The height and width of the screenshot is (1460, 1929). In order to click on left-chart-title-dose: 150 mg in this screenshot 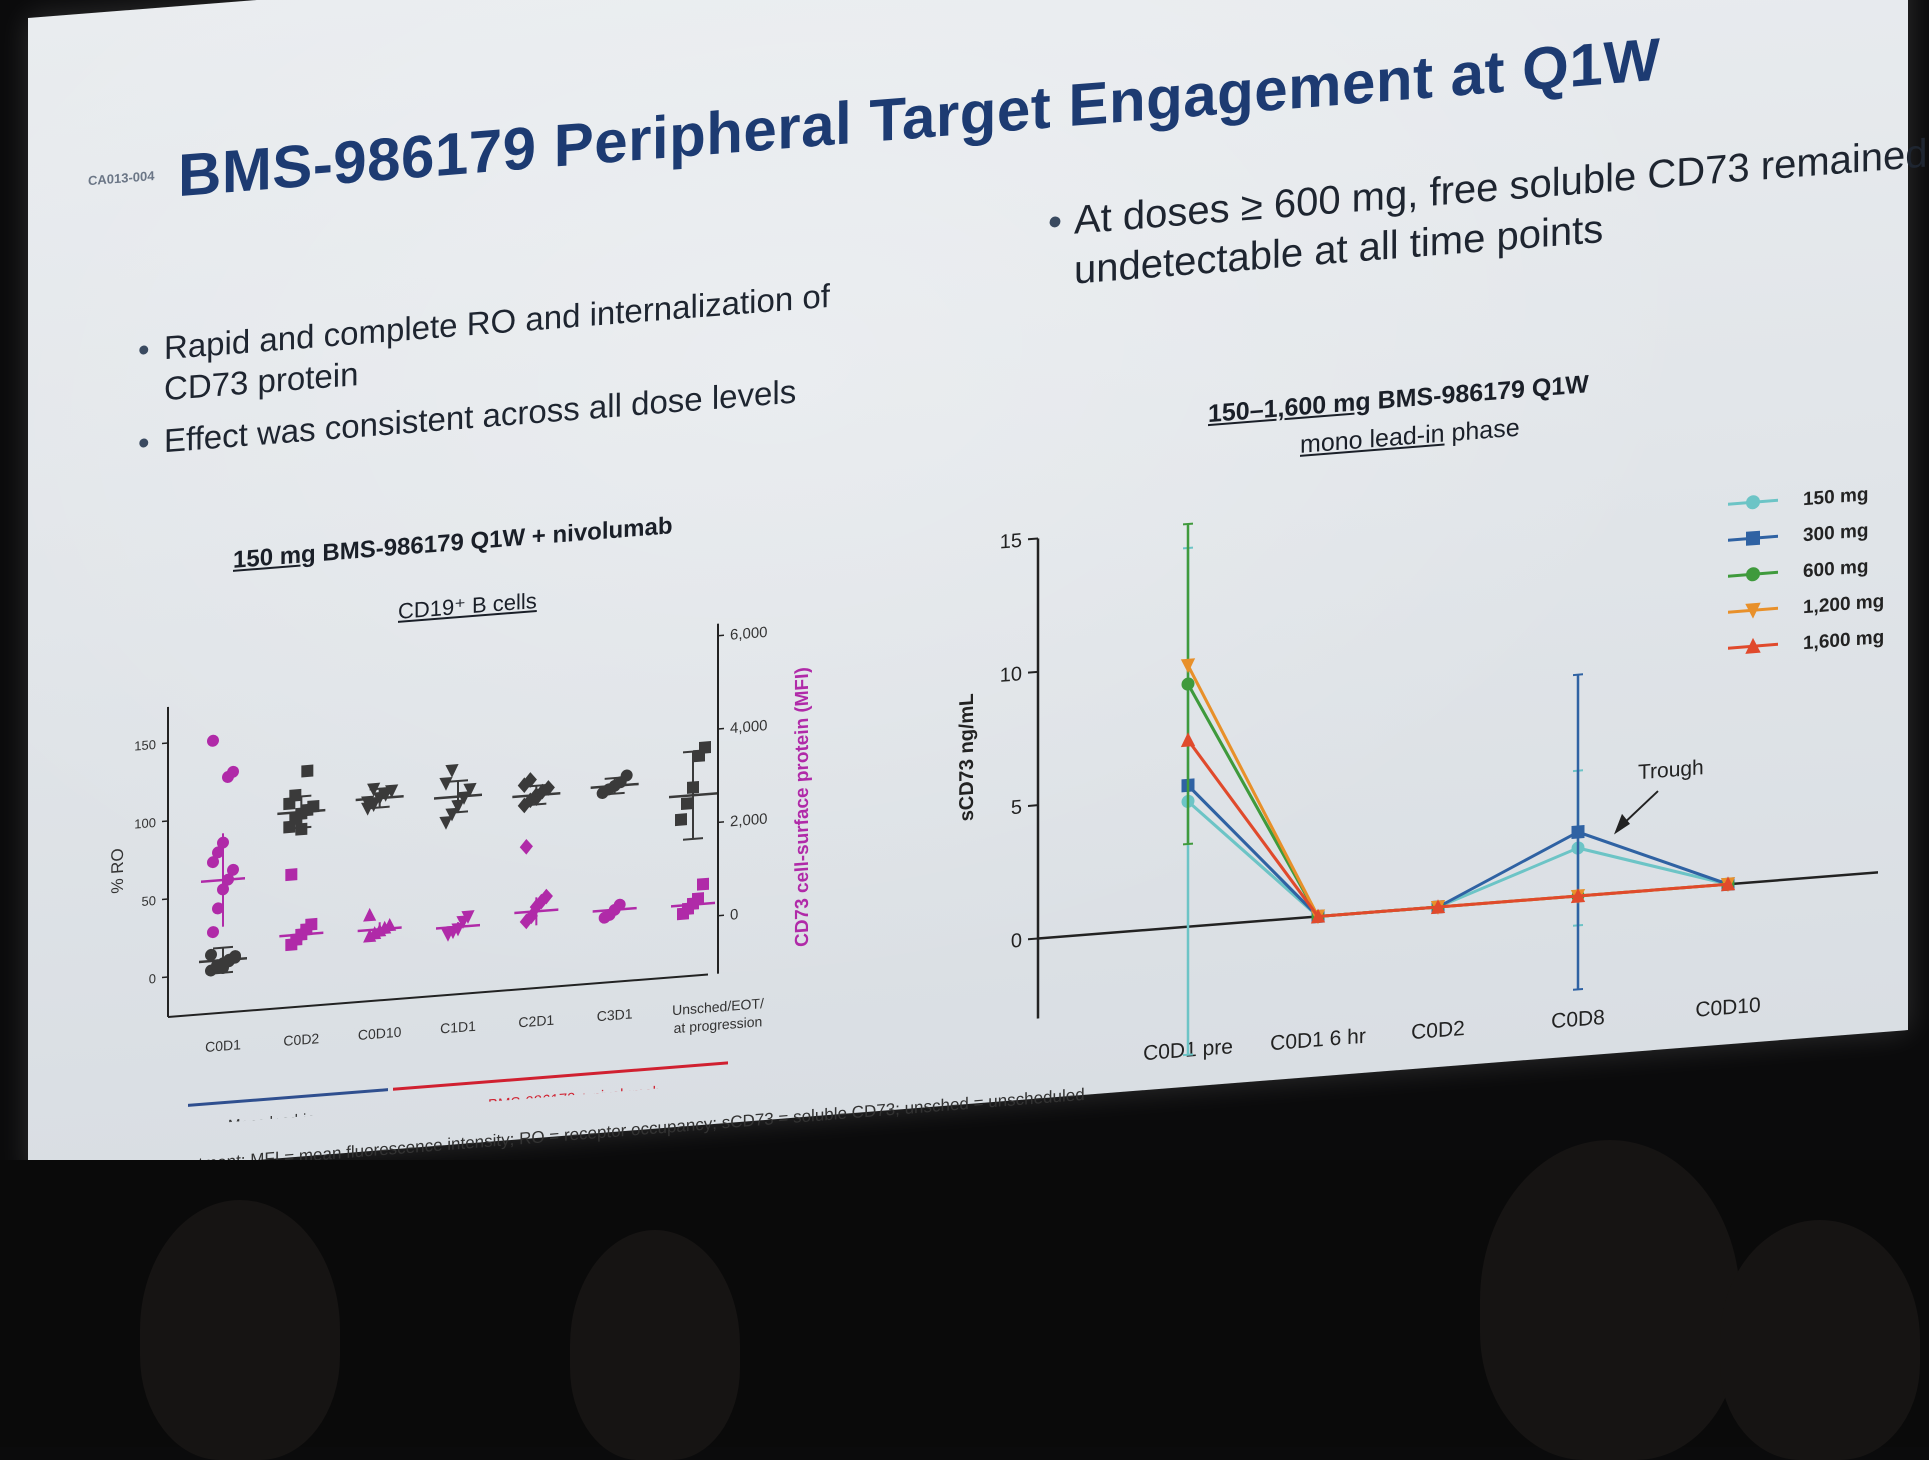, I will do `click(274, 557)`.